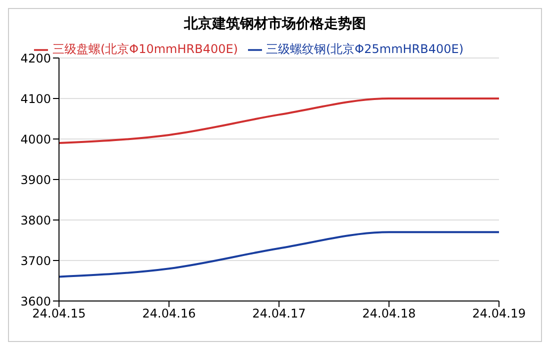 The height and width of the screenshot is (350, 550). Describe the element at coordinates (274, 24) in the screenshot. I see `chart-title: 北京建筑钢材市场价格走势图` at that location.